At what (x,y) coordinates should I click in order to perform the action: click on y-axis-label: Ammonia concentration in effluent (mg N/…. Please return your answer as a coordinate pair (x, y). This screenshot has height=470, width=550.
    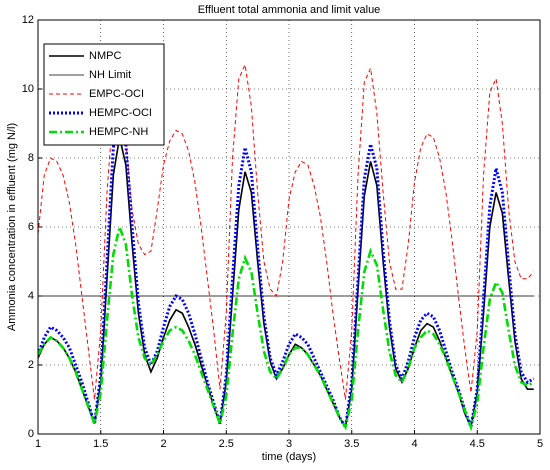
    Looking at the image, I should click on (12, 227).